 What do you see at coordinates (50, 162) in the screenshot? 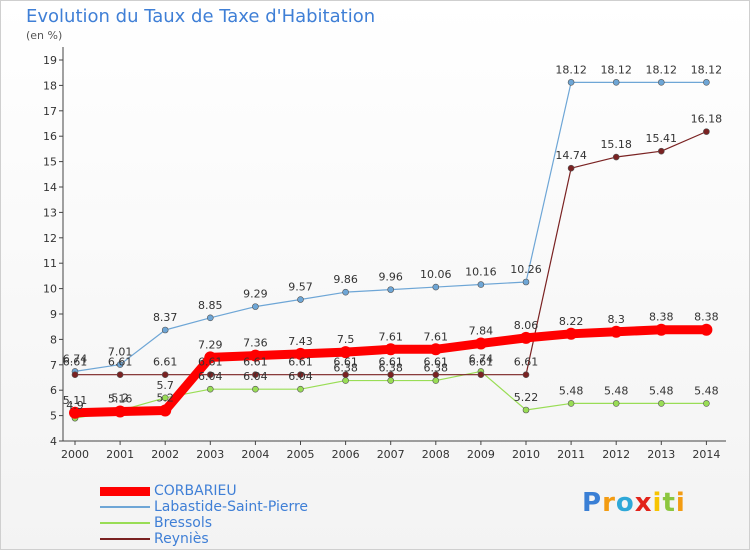
I see `y-tick-label: 15` at bounding box center [50, 162].